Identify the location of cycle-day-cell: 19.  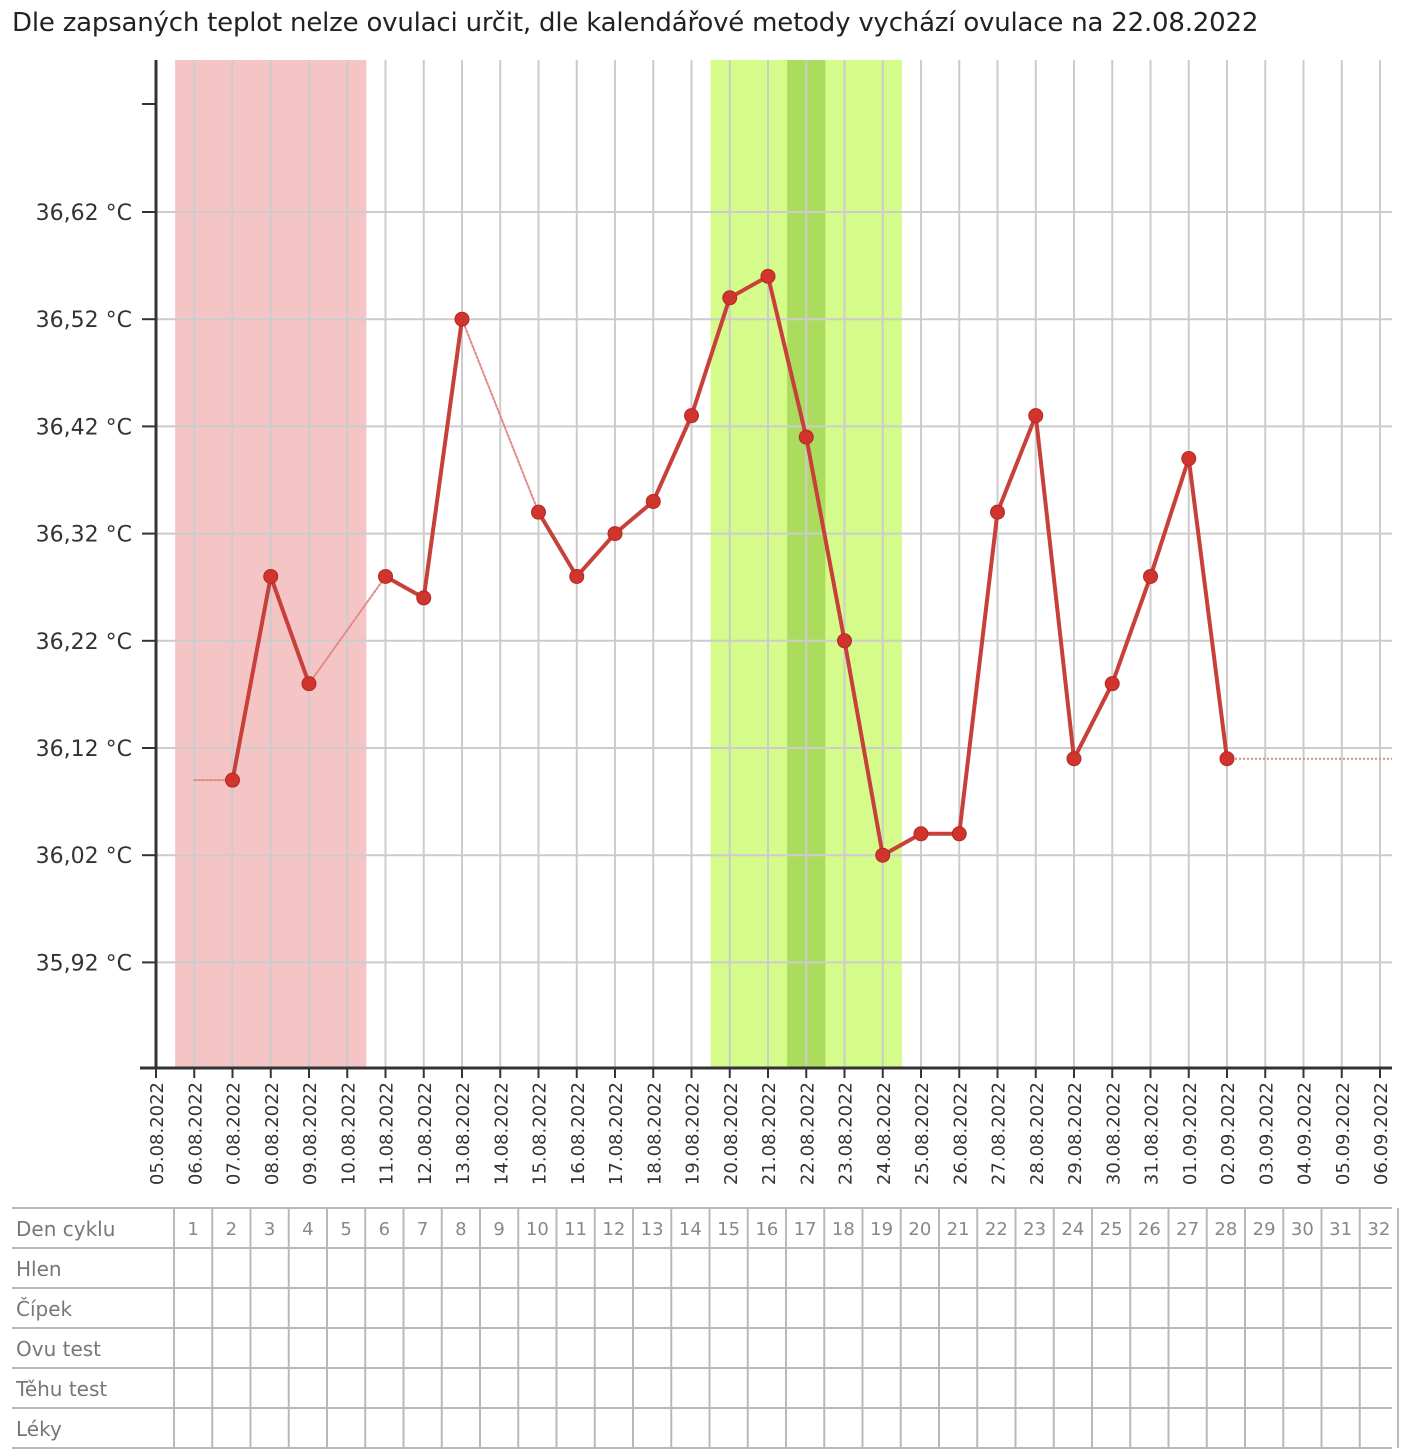
(881, 1229).